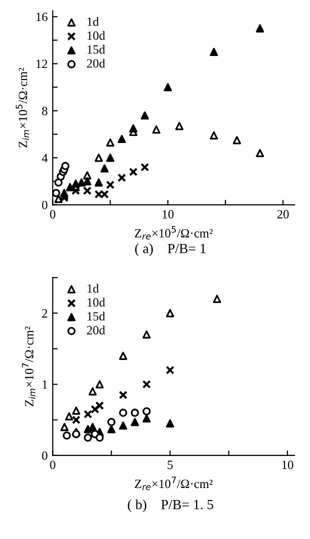 The width and height of the screenshot is (310, 539). What do you see at coordinates (45, 158) in the screenshot?
I see `y-tick-label: 4` at bounding box center [45, 158].